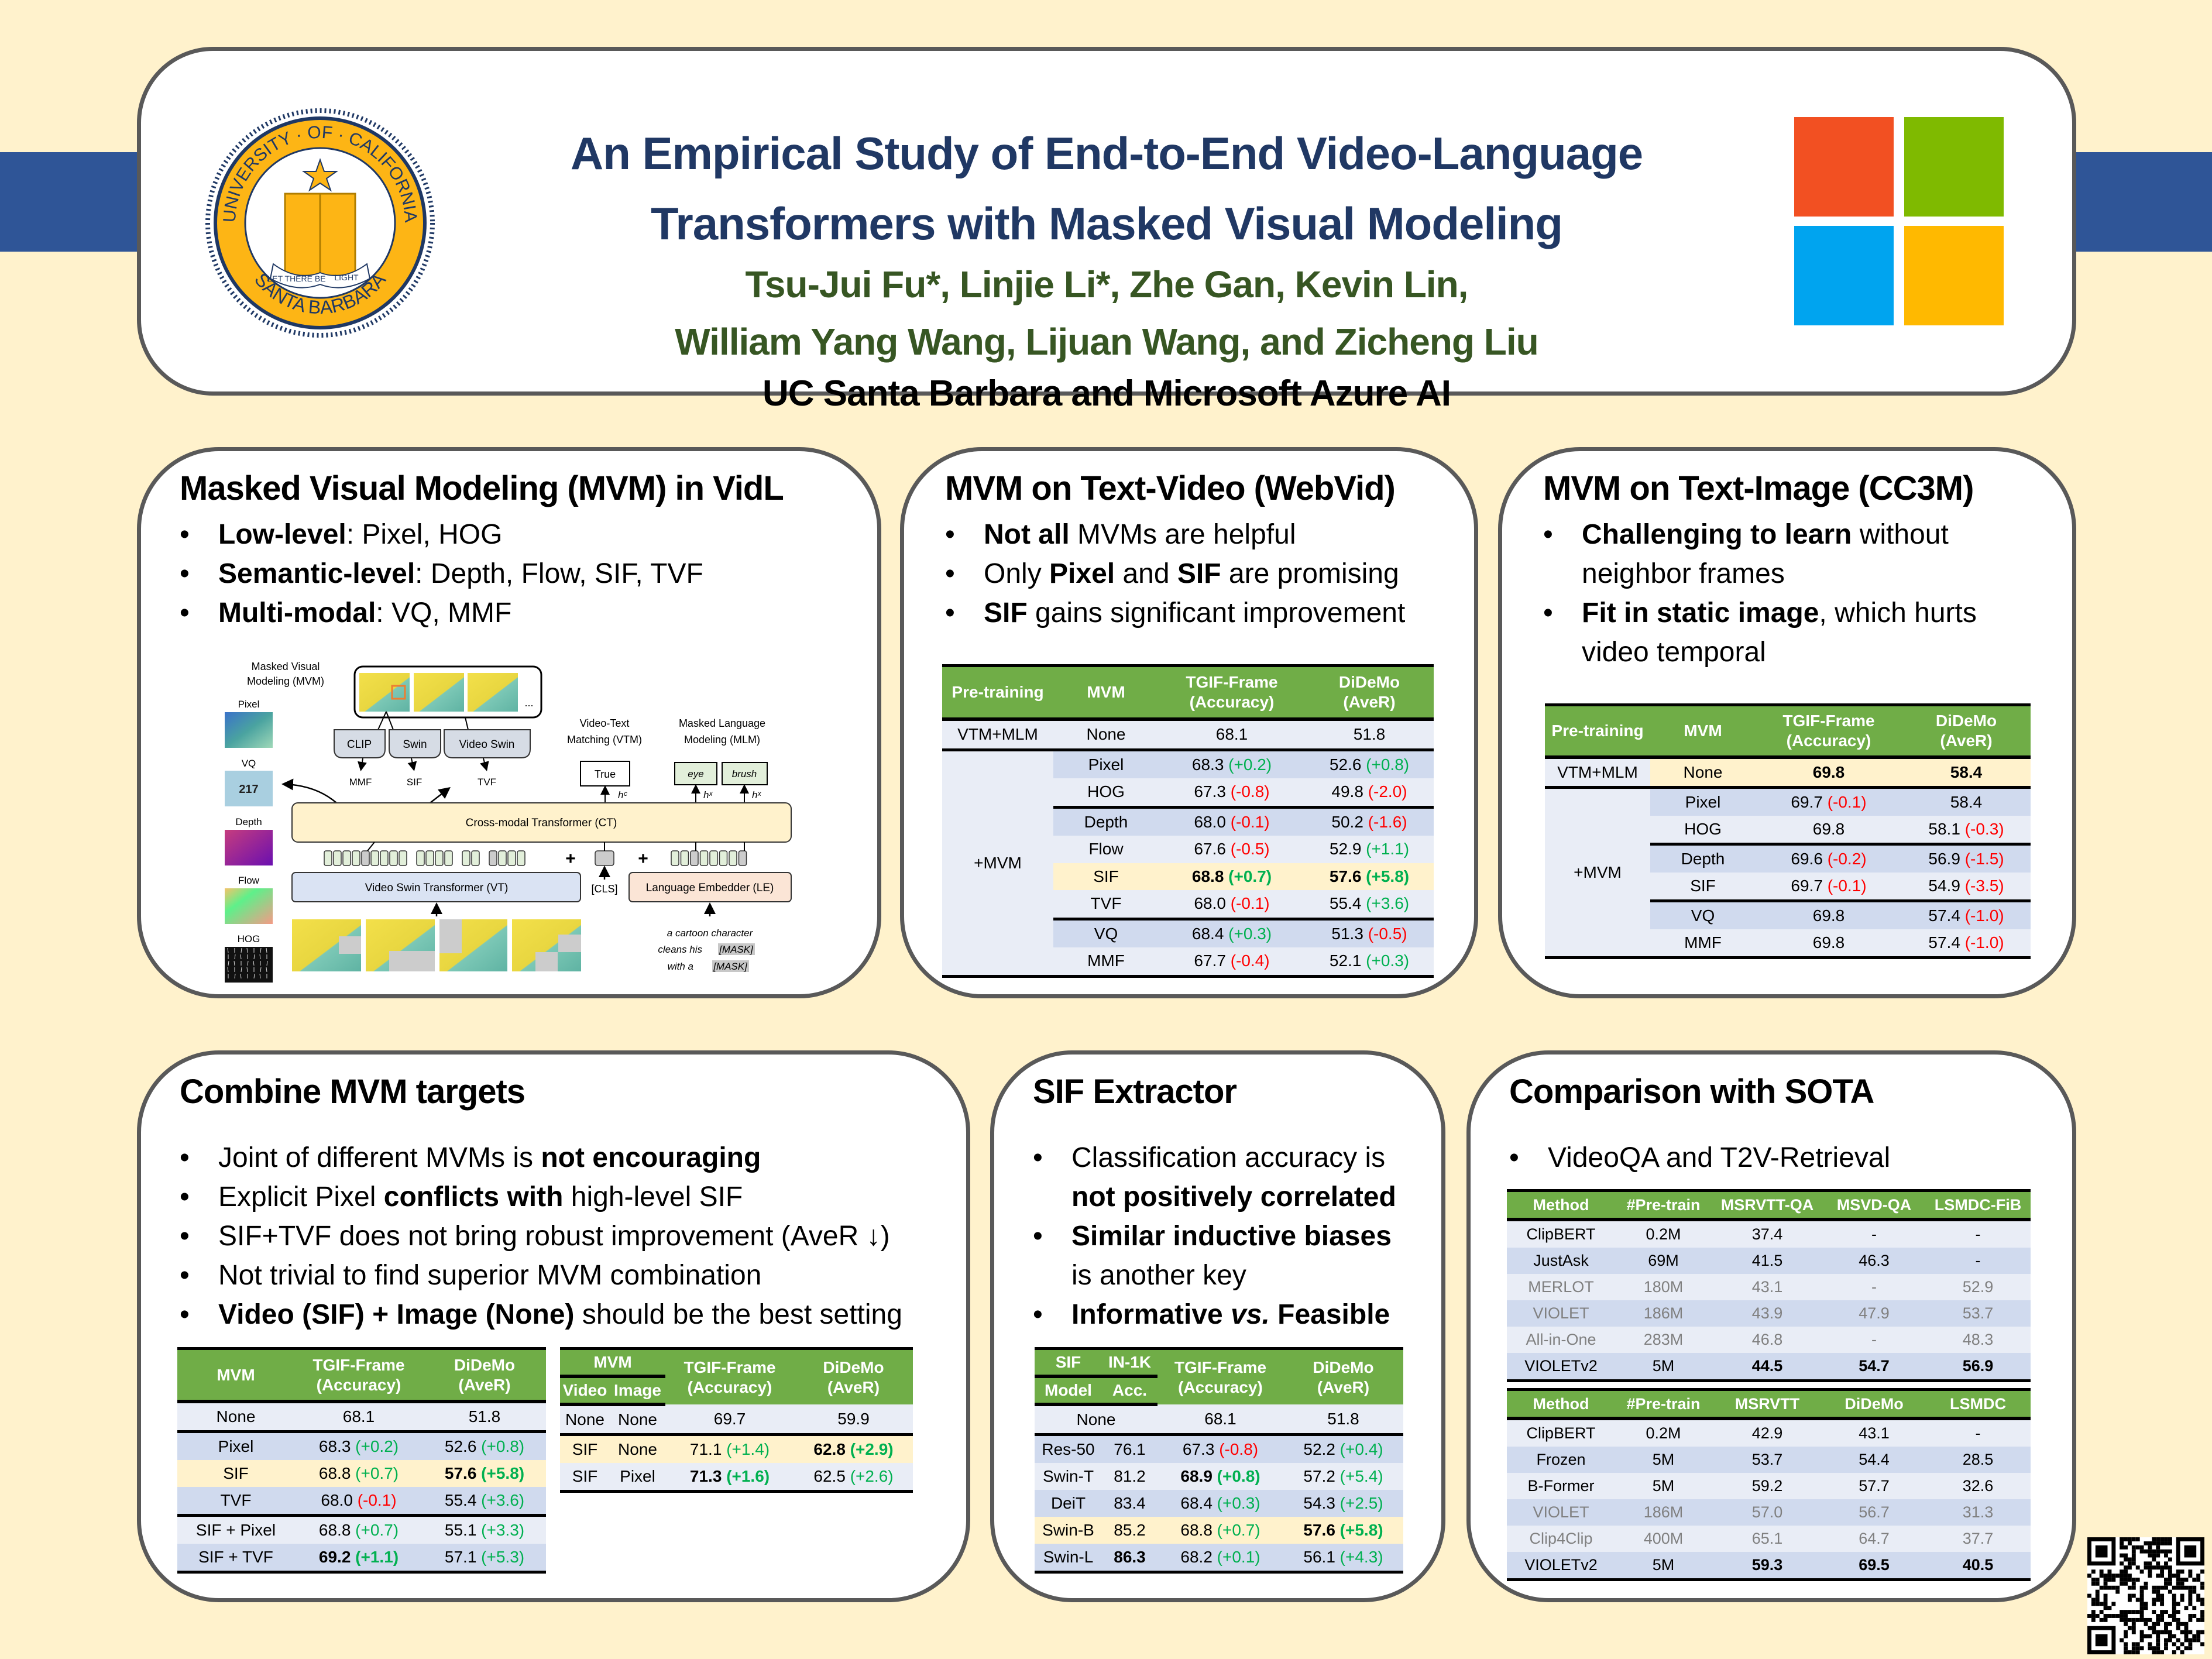  I want to click on table-cell: Pixel, so click(1106, 763).